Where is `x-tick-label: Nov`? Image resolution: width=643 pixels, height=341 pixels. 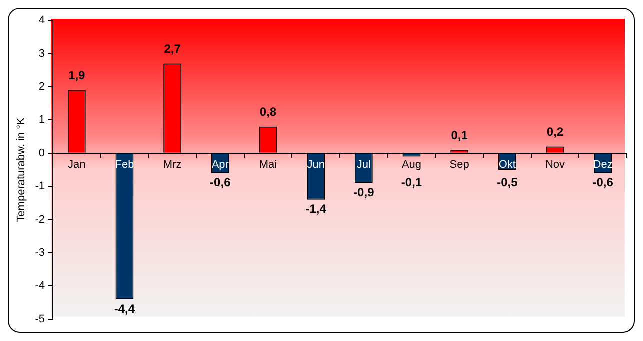
x-tick-label: Nov is located at coordinates (555, 164).